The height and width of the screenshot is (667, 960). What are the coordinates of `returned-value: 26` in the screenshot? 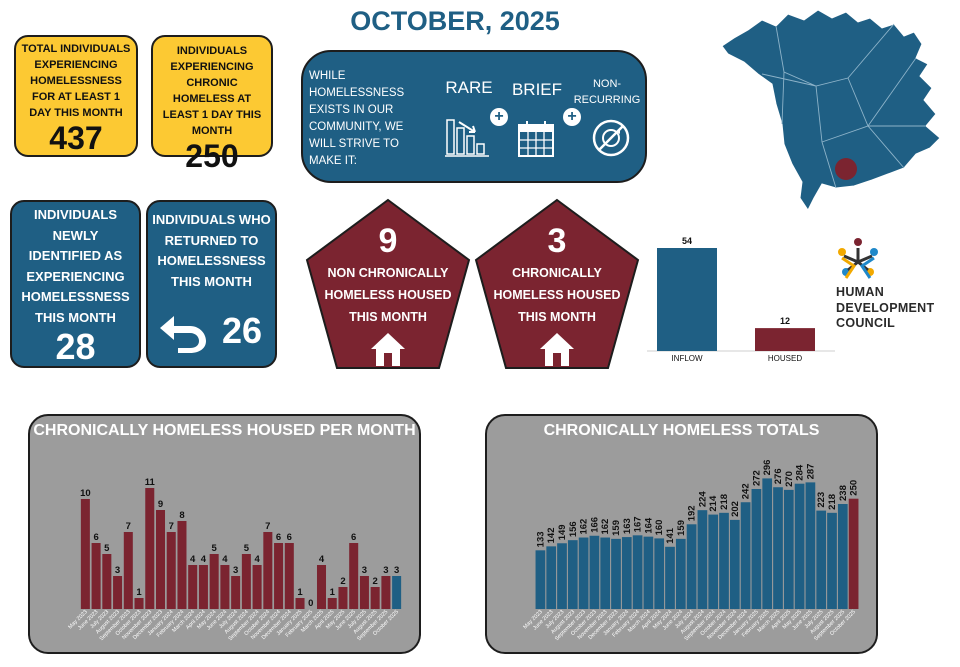 It's located at (242, 330).